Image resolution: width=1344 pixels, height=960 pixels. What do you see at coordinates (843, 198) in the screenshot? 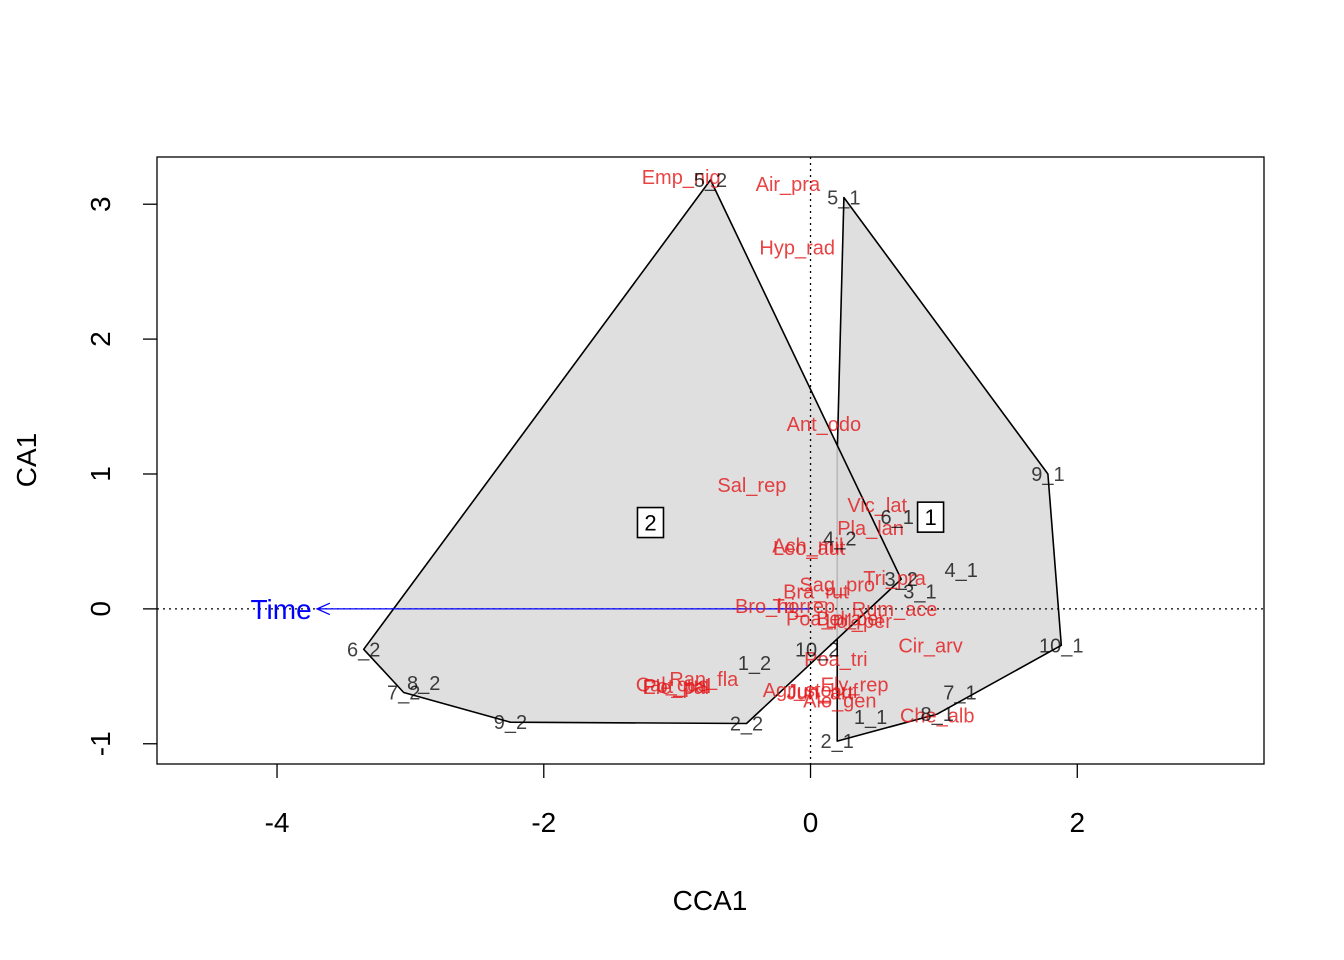
I see `site-label: 5_1` at bounding box center [843, 198].